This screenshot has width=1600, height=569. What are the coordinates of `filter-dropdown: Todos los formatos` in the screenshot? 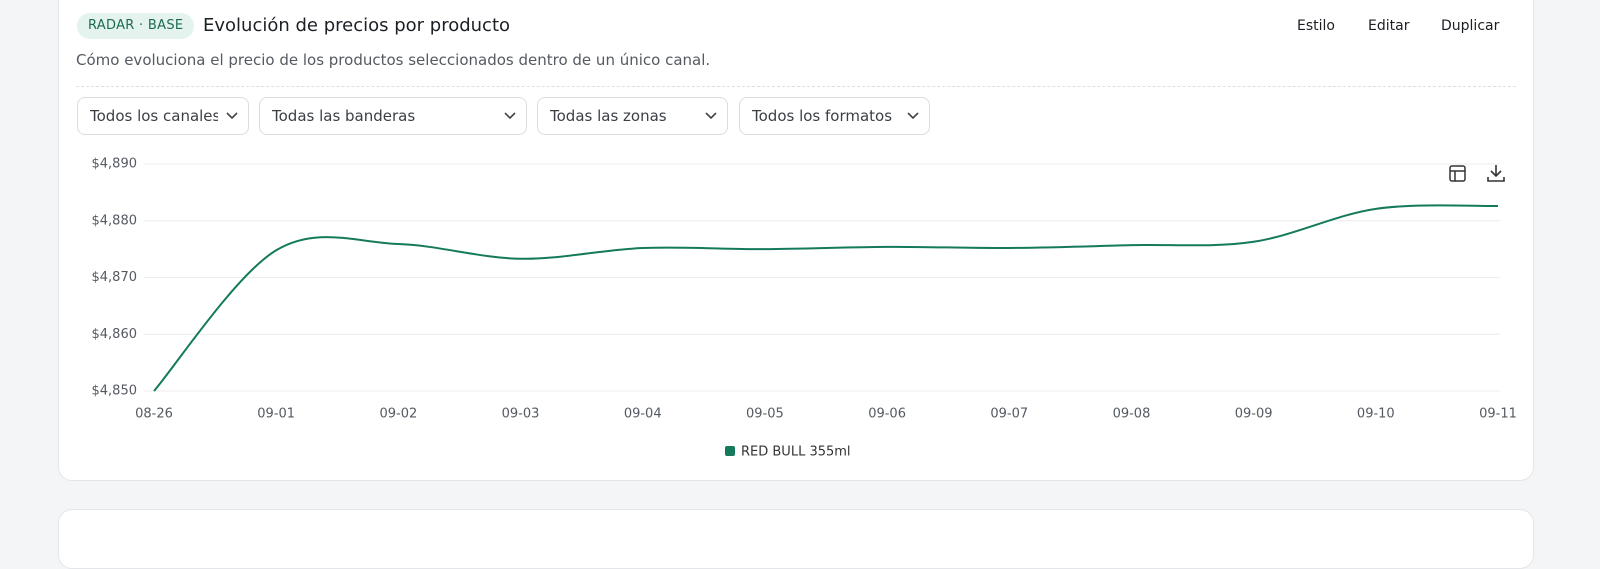 It's located at (834, 116).